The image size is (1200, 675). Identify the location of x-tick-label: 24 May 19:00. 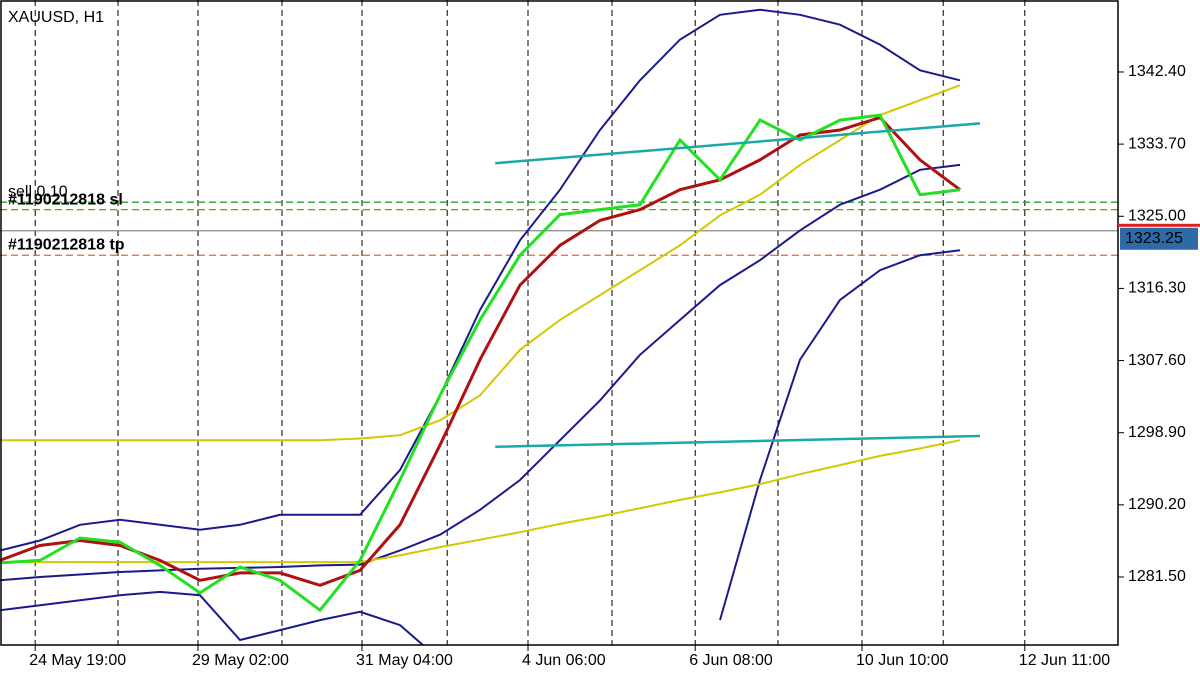
(77, 660).